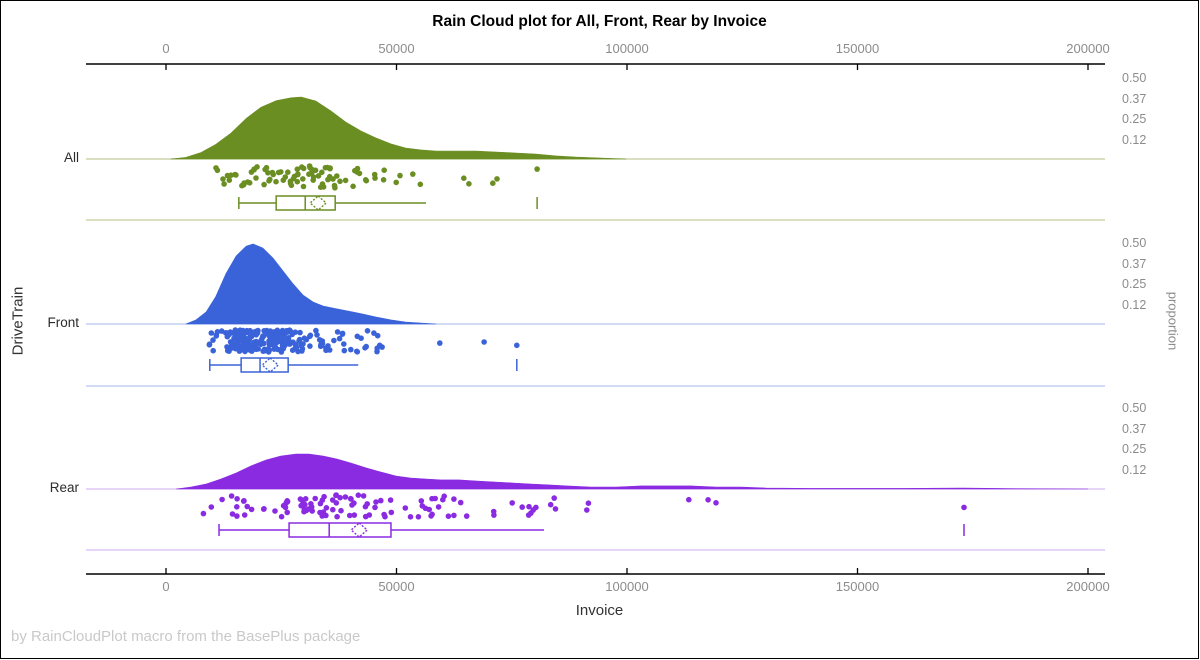 Image resolution: width=1200 pixels, height=660 pixels. Describe the element at coordinates (71, 157) in the screenshot. I see `category-label-all: All` at that location.